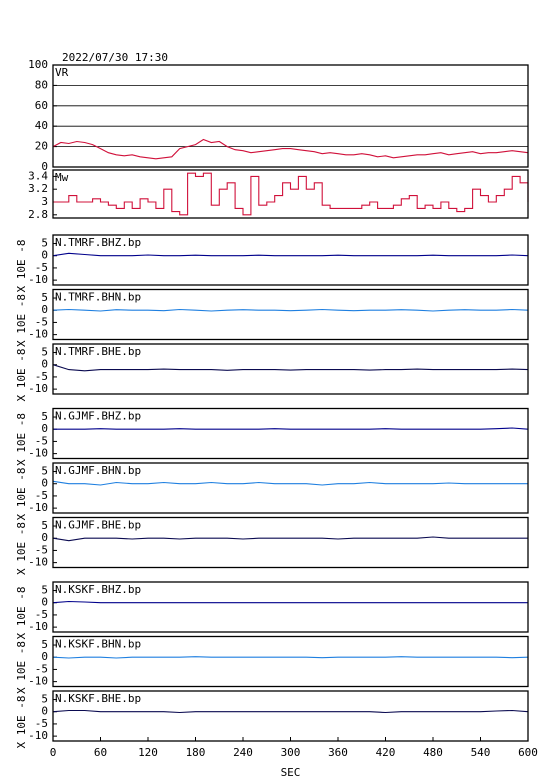 This screenshot has width=554, height=781. I want to click on x-tick-label: 360, so click(338, 752).